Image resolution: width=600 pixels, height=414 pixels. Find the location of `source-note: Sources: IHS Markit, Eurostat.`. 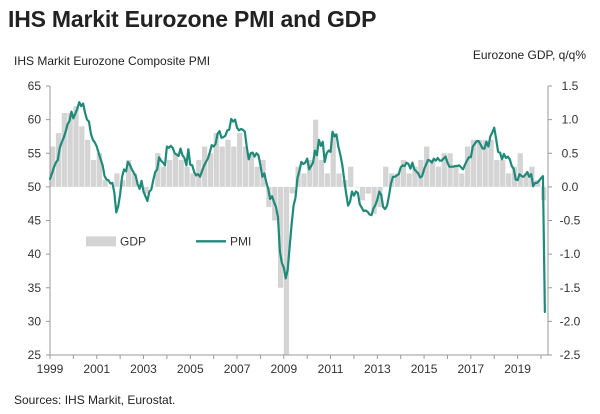

source-note: Sources: IHS Markit, Eurostat. is located at coordinates (95, 400).